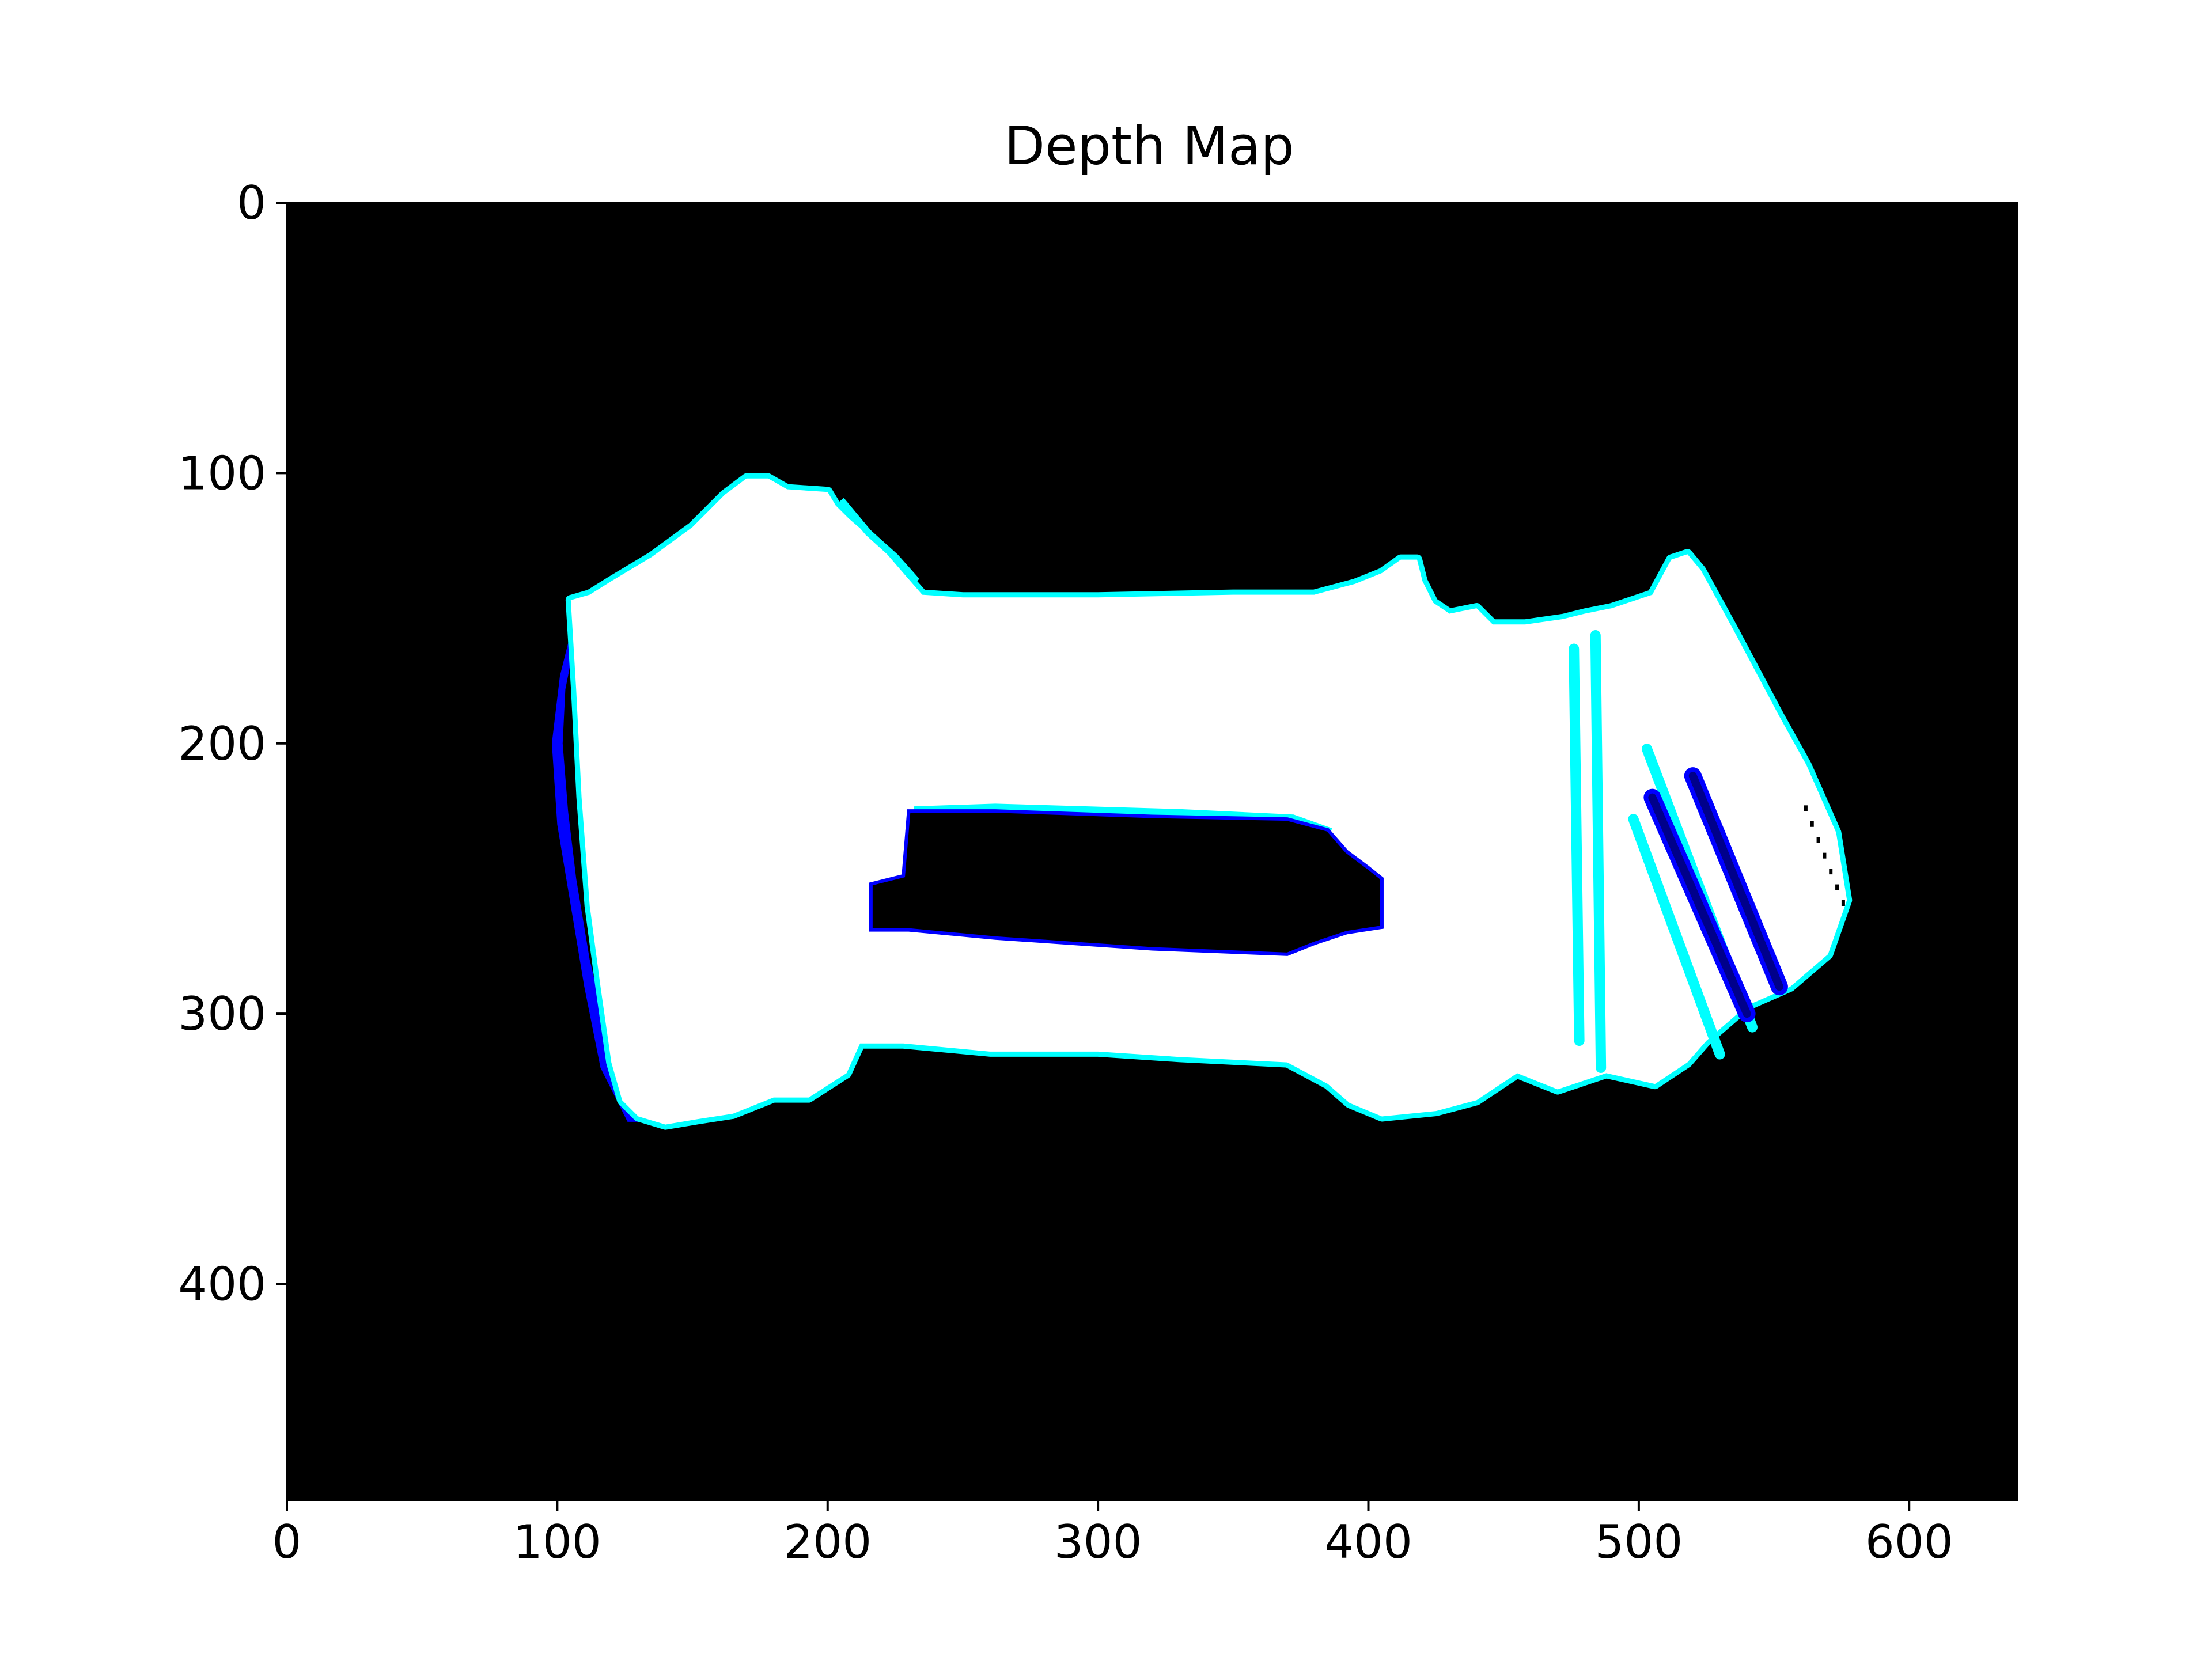 The width and height of the screenshot is (2212, 1661). What do you see at coordinates (222, 473) in the screenshot?
I see `y-tick-label: 100` at bounding box center [222, 473].